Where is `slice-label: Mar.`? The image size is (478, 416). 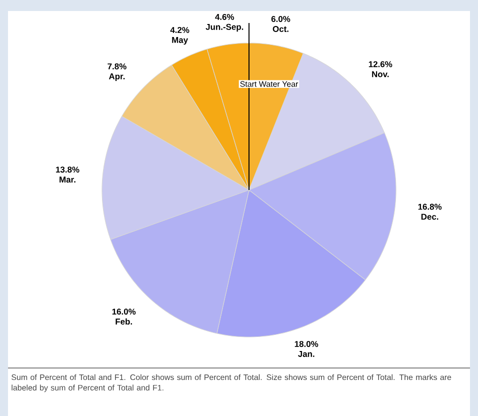 slice-label: Mar. is located at coordinates (68, 179).